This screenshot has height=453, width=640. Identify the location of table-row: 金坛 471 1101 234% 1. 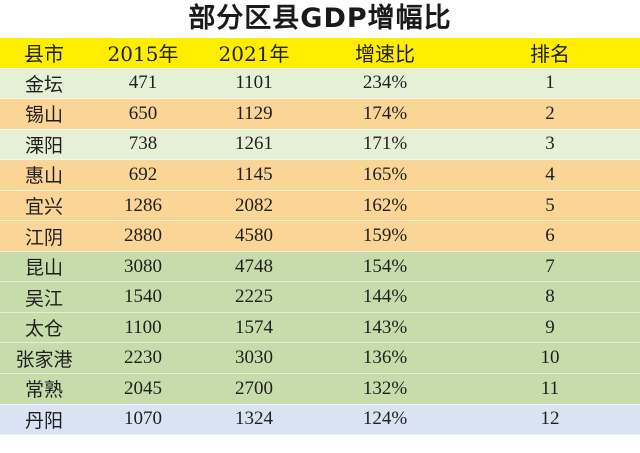
(320, 84).